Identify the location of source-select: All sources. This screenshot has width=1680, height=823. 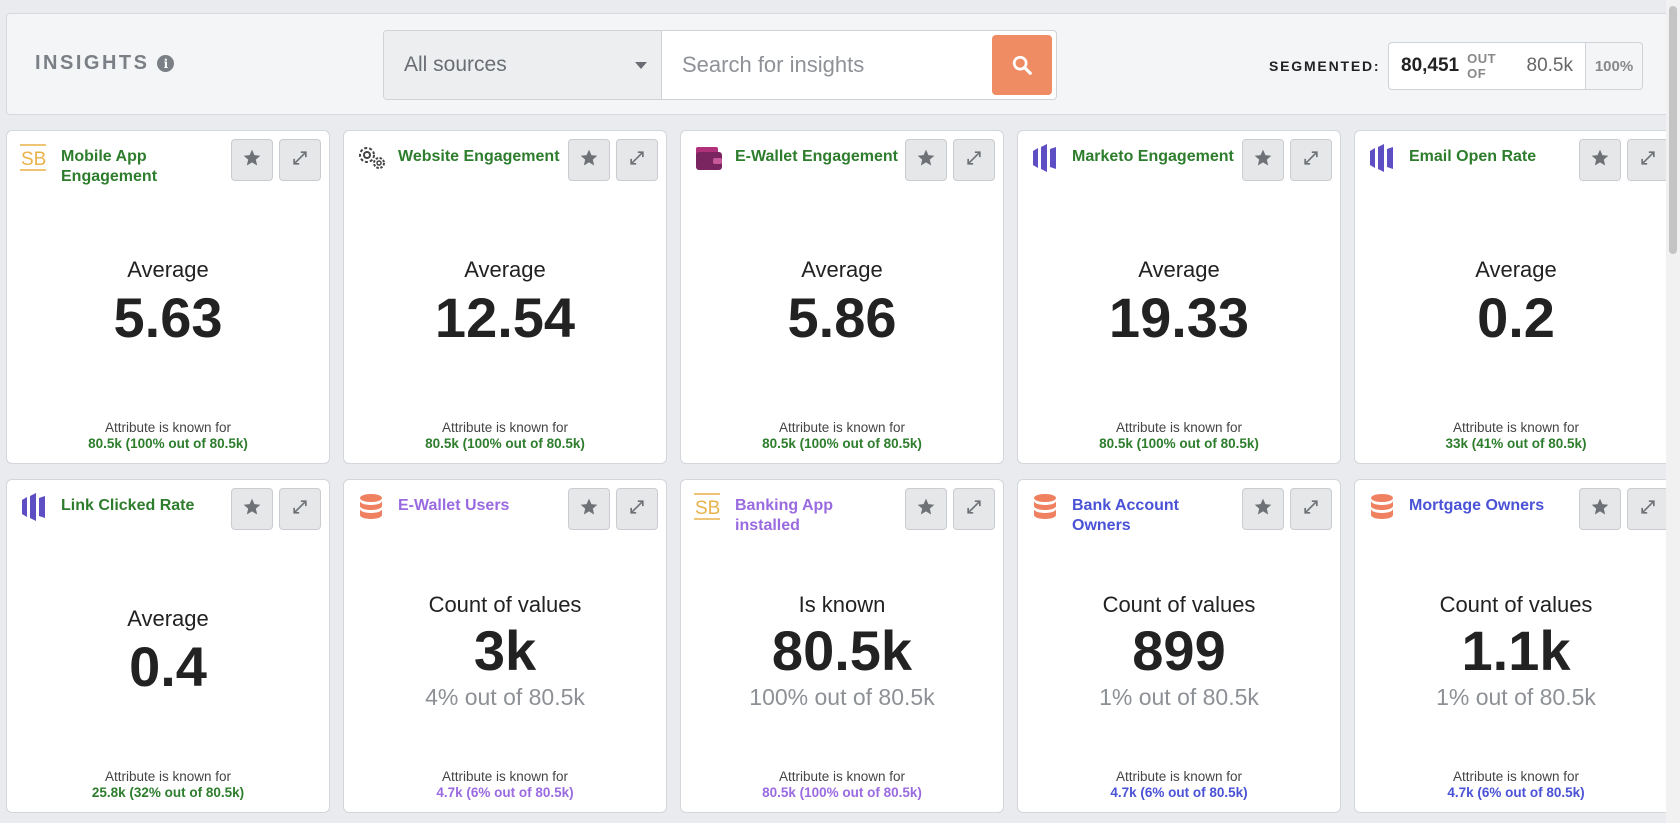
(523, 65).